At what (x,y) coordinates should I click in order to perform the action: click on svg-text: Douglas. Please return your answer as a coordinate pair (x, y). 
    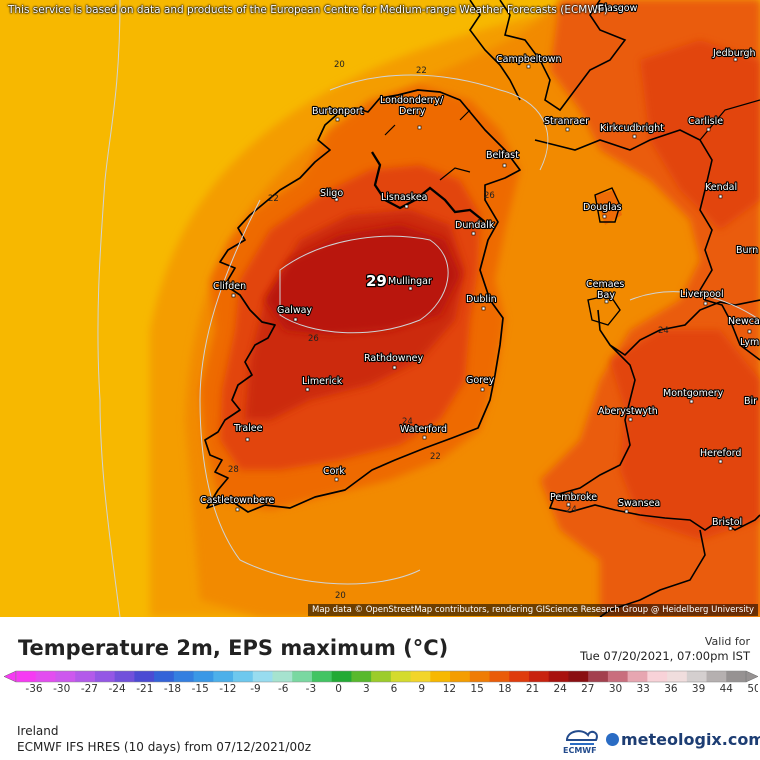
    Looking at the image, I should click on (602, 207).